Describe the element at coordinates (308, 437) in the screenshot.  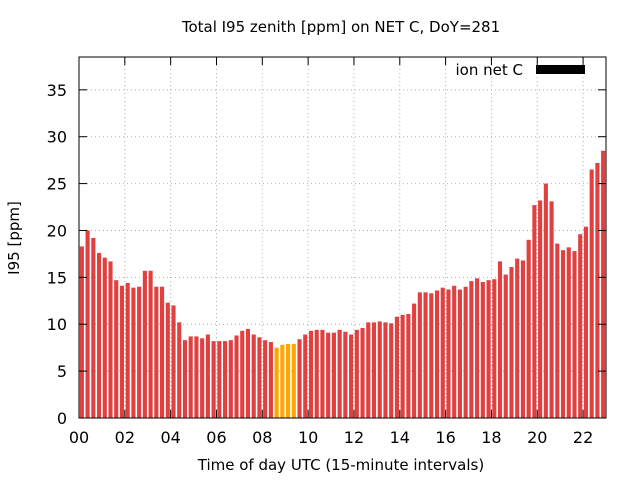
I see `x-tick-label: 10` at that location.